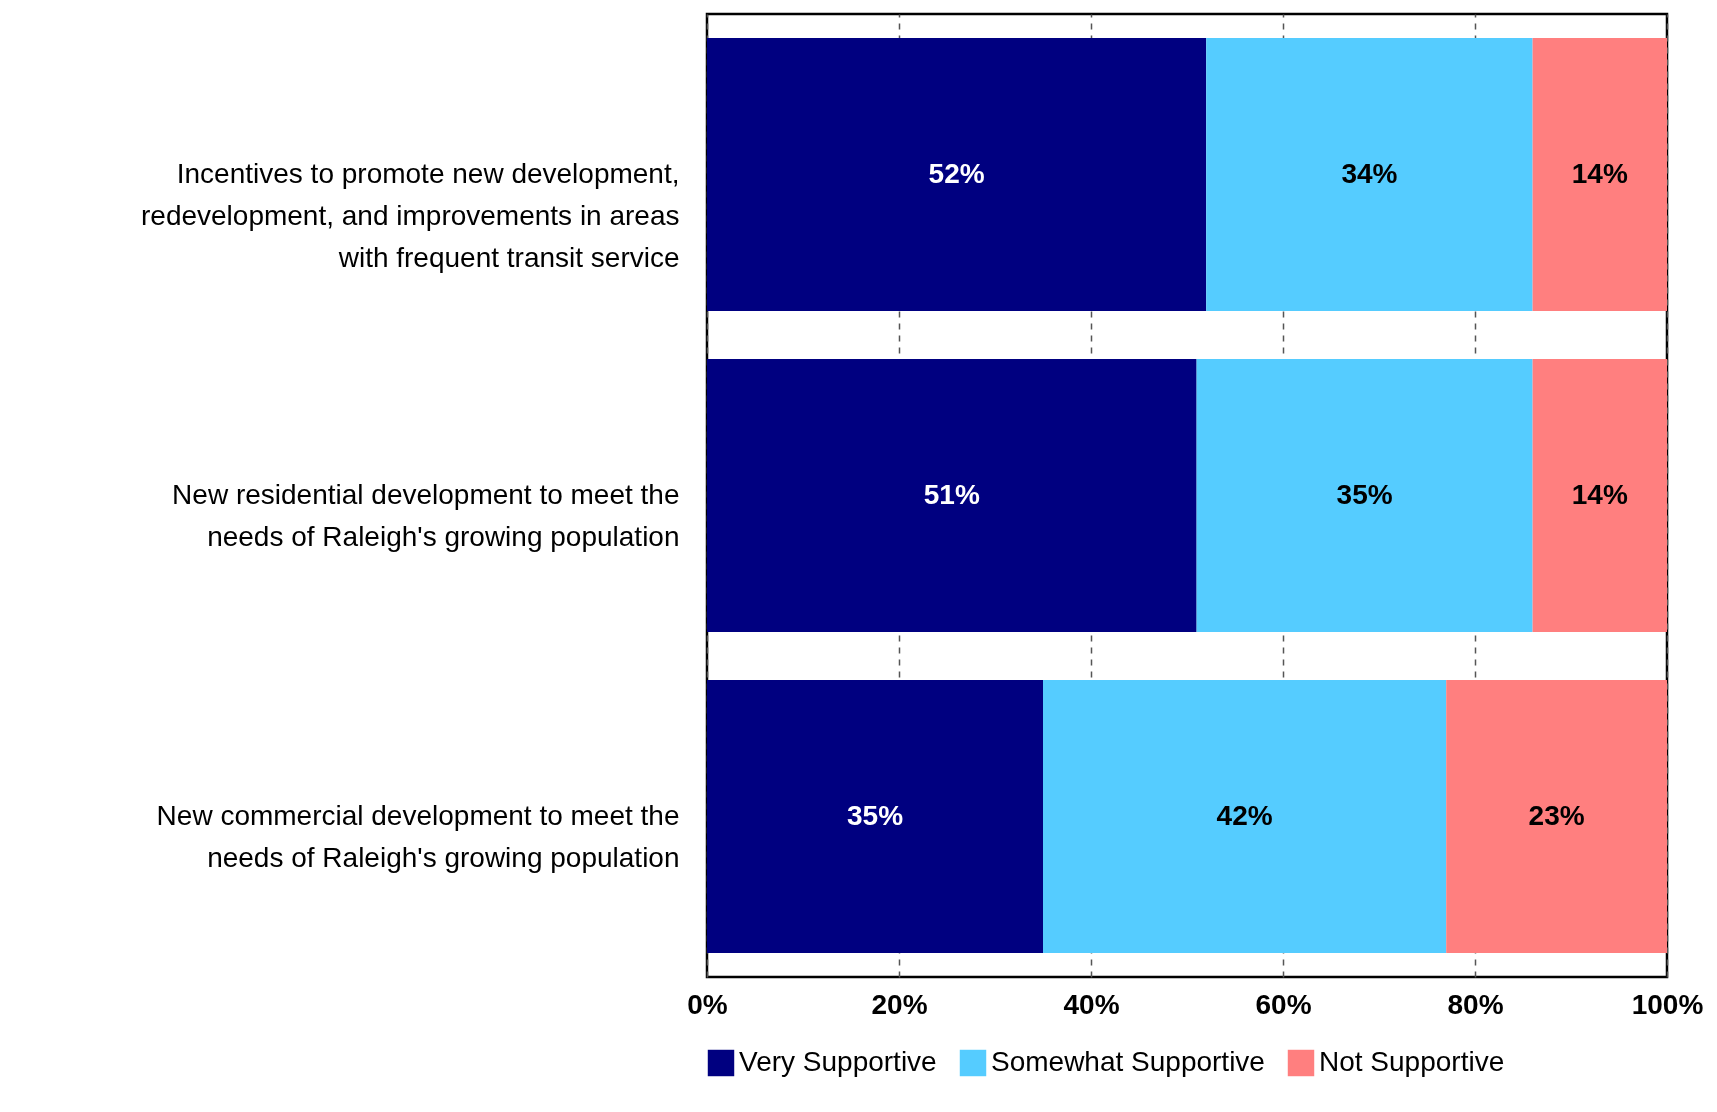 The width and height of the screenshot is (1717, 1112). Describe the element at coordinates (1667, 1004) in the screenshot. I see `x-tick-label: 100%` at that location.